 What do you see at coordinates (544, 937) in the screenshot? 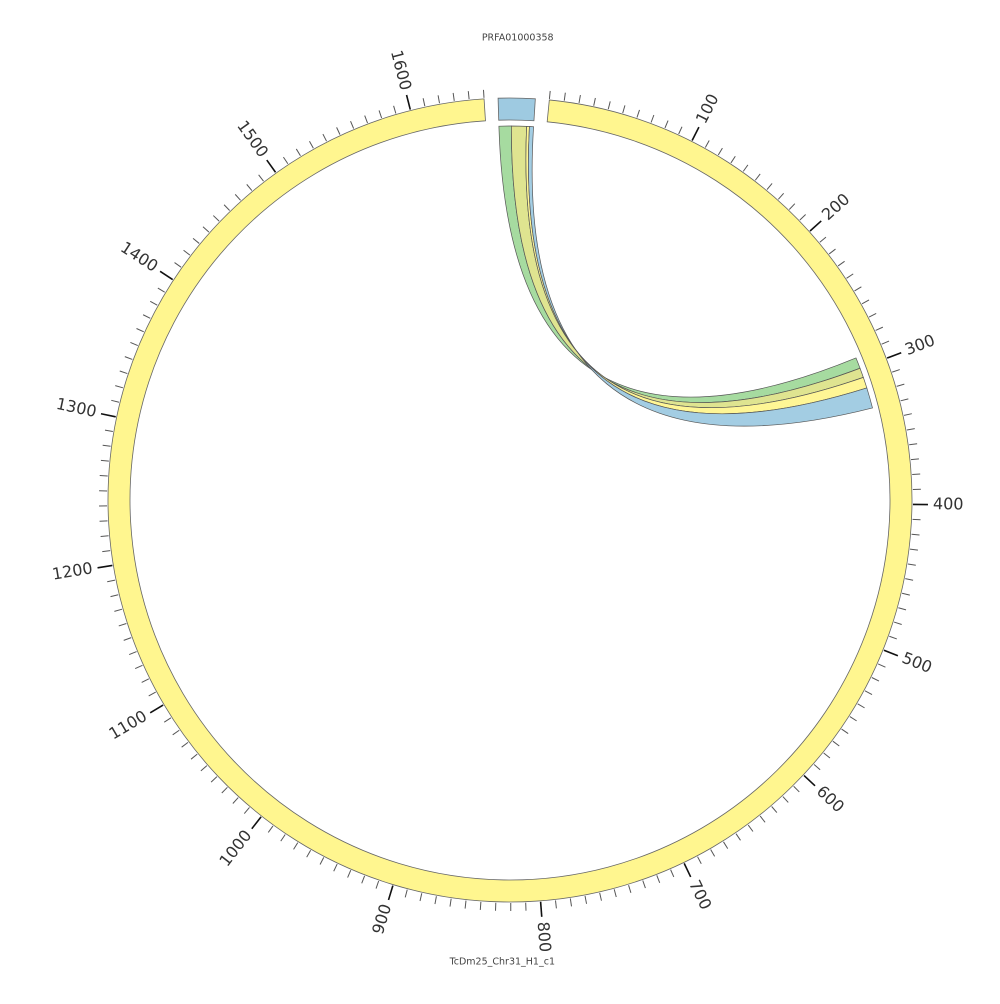
I see `tick-label: 800` at bounding box center [544, 937].